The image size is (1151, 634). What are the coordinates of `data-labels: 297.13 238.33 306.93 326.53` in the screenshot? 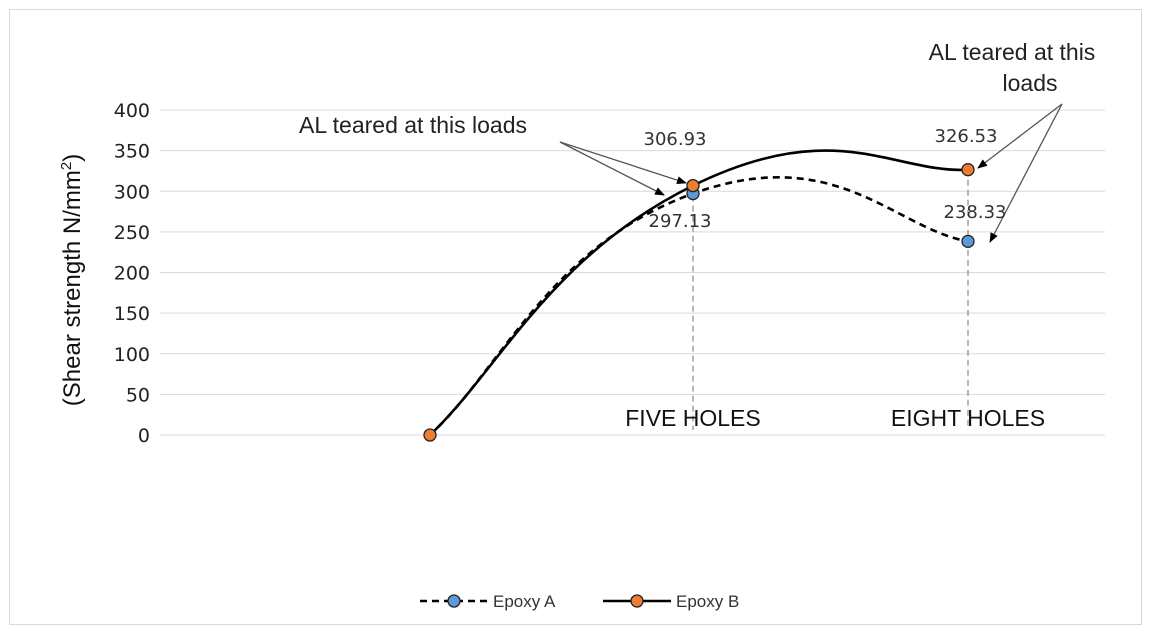 It's located at (825, 179).